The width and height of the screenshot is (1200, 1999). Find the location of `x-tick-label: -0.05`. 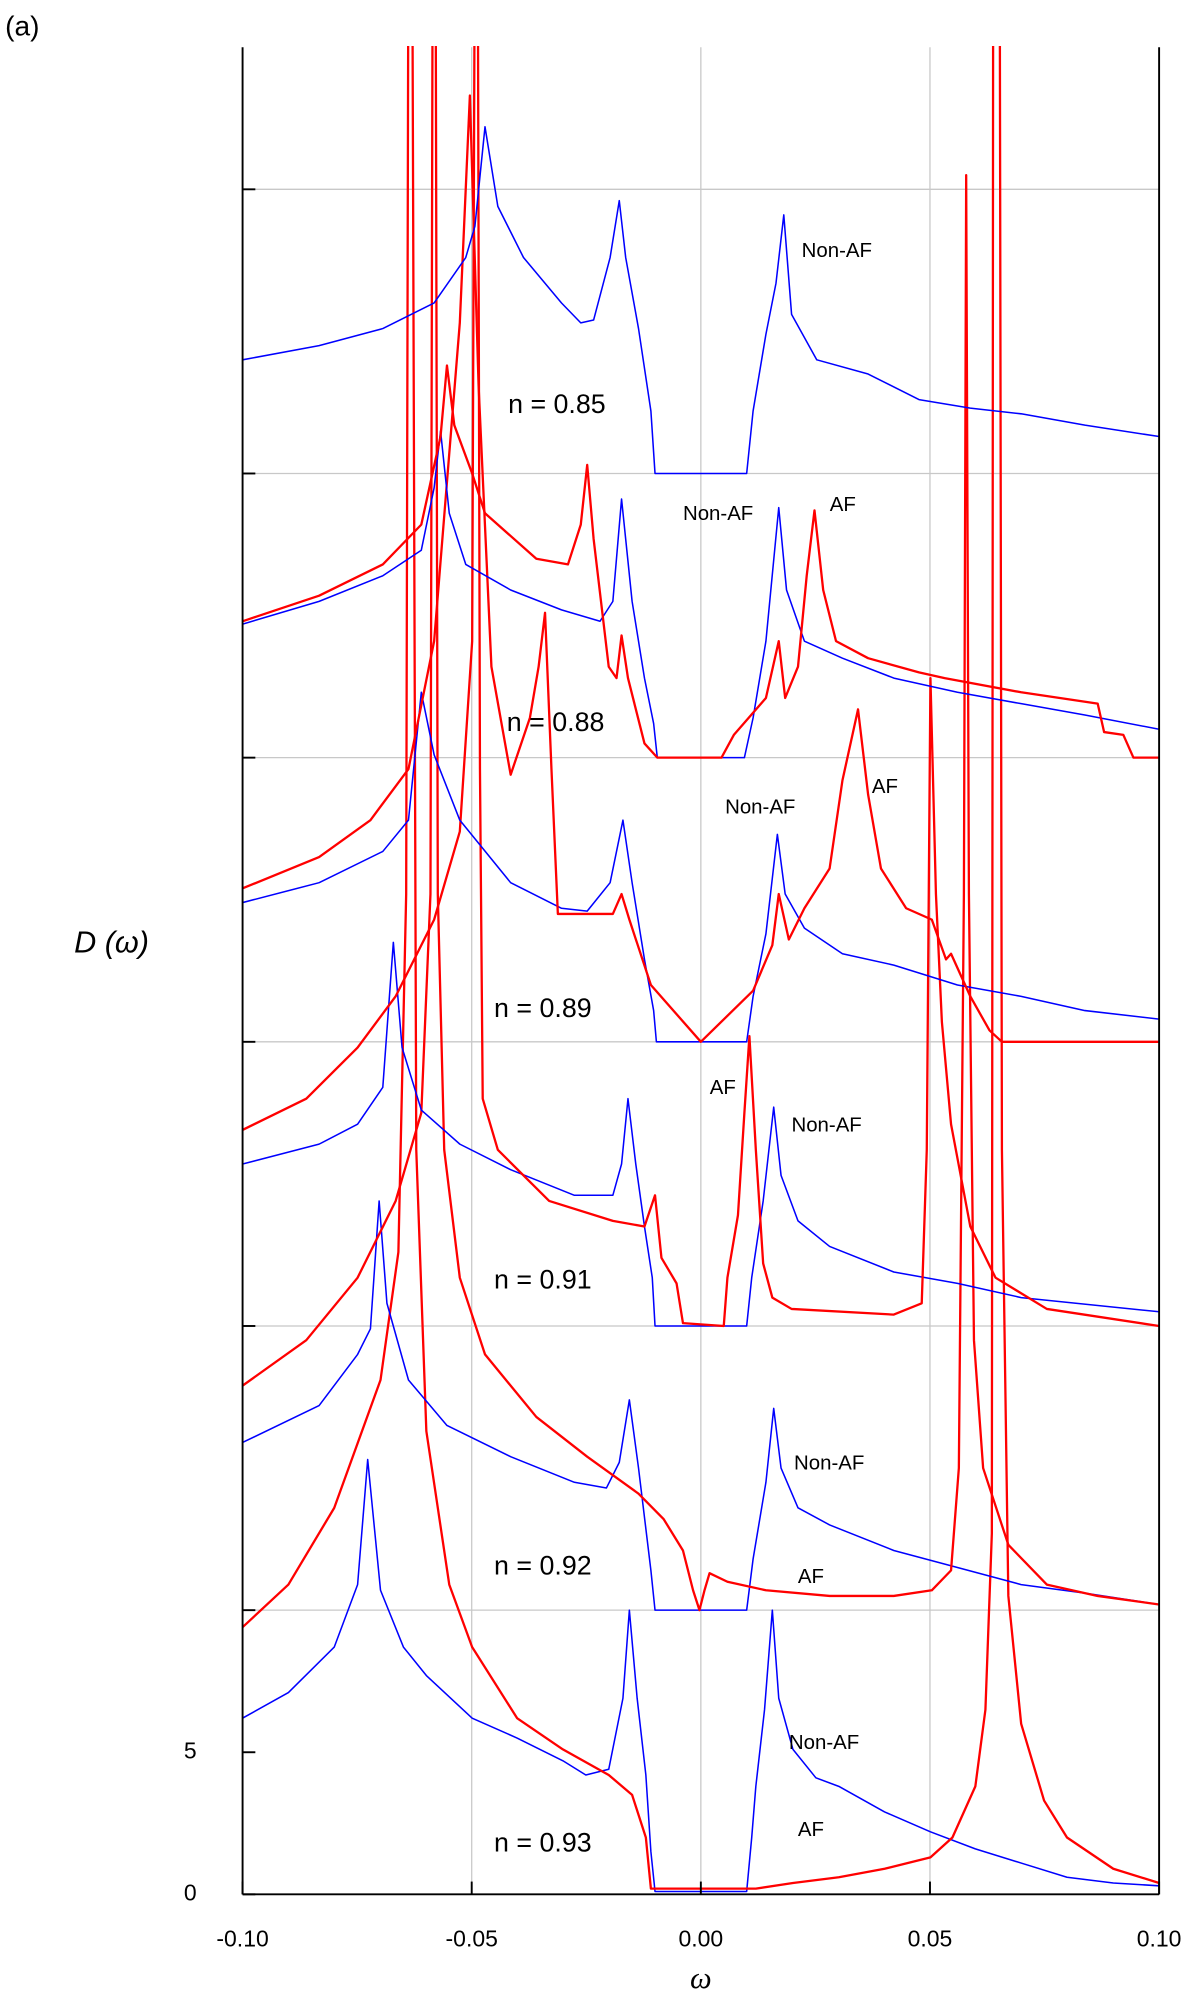

x-tick-label: -0.05 is located at coordinates (472, 1938).